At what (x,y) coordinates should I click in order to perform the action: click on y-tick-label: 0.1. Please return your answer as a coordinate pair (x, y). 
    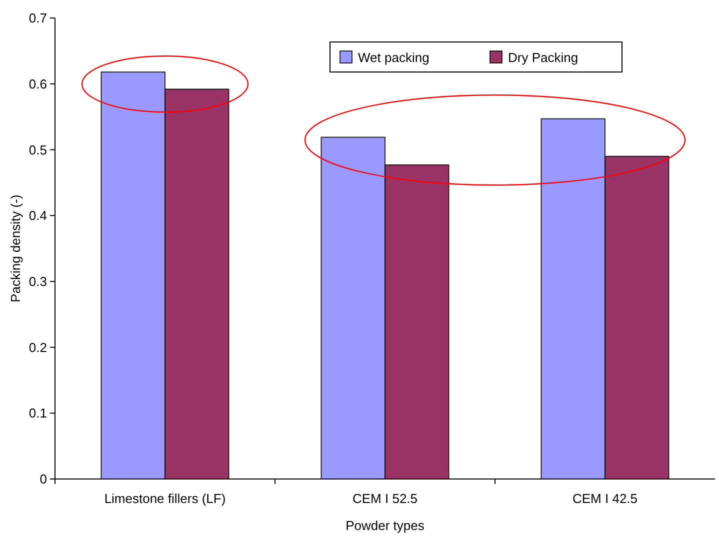
    Looking at the image, I should click on (37, 413).